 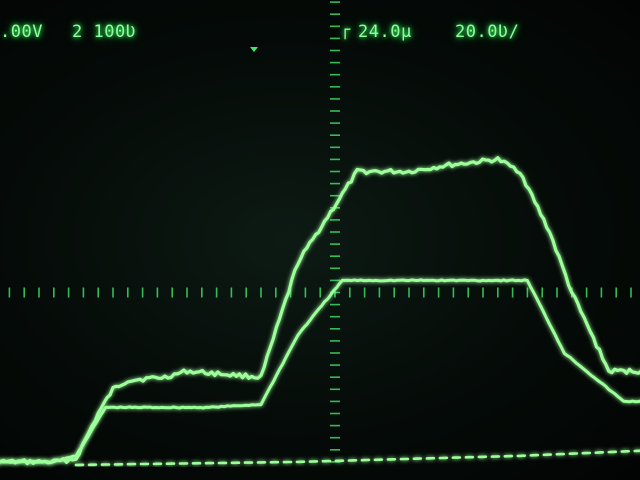 I want to click on sample-rate-readout: 20.0Ʋ/, so click(x=487, y=32).